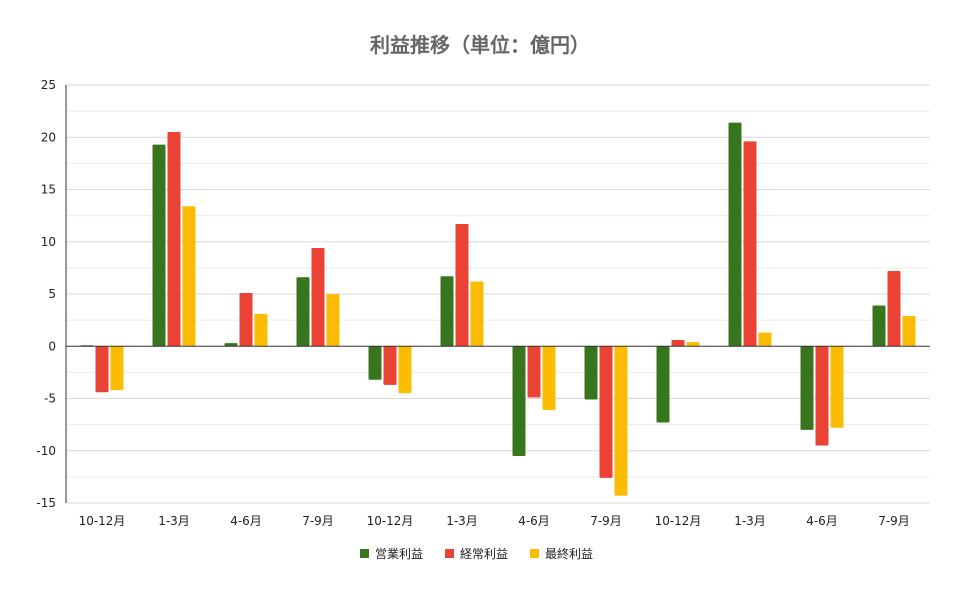  I want to click on bar-営業利益-11, so click(879, 326).